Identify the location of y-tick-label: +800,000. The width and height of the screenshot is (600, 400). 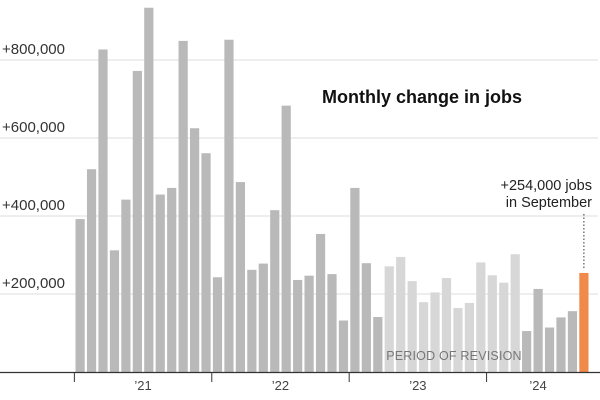
(33, 49).